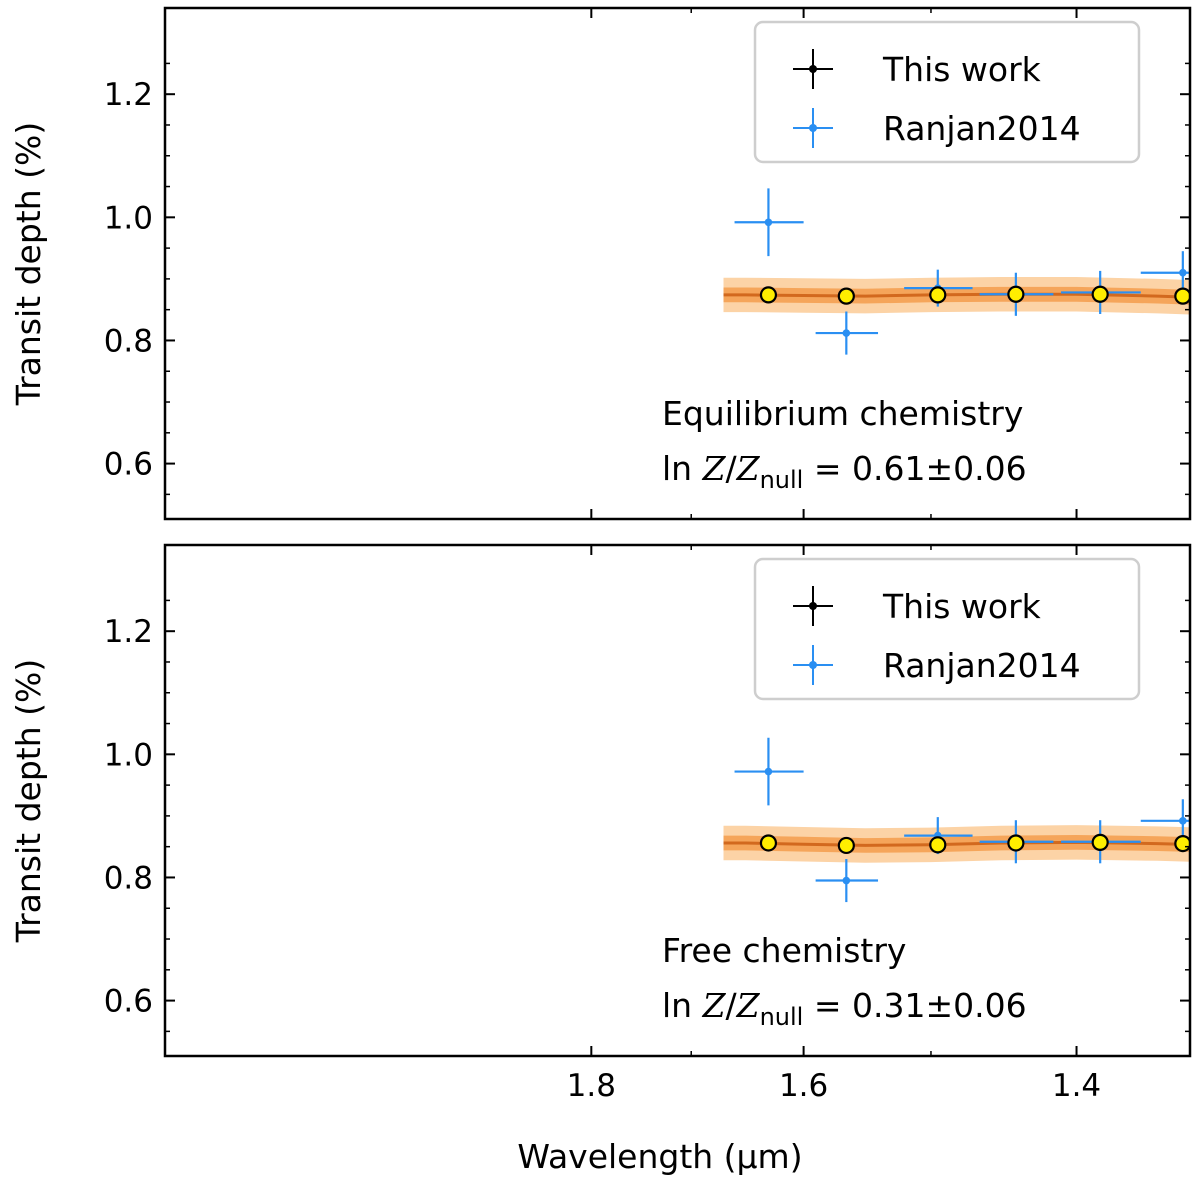 This screenshot has width=1200, height=1187. I want to click on x-axis-label: Wavelength (μm), so click(659, 1156).